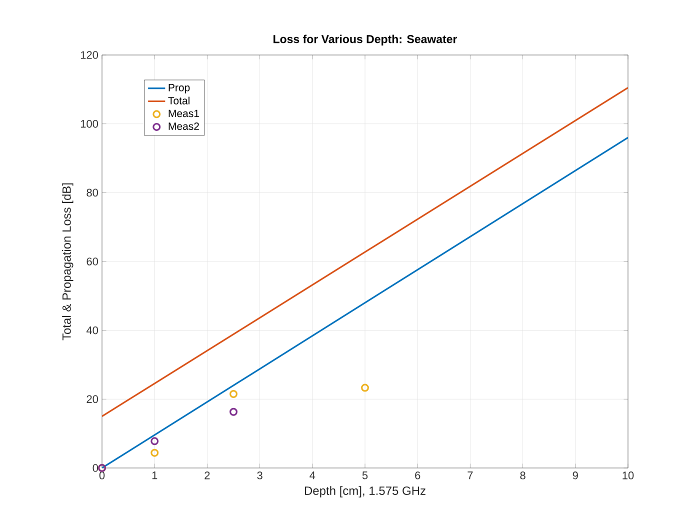 This screenshot has width=686, height=525. What do you see at coordinates (92, 399) in the screenshot?
I see `y-tick-label: 20` at bounding box center [92, 399].